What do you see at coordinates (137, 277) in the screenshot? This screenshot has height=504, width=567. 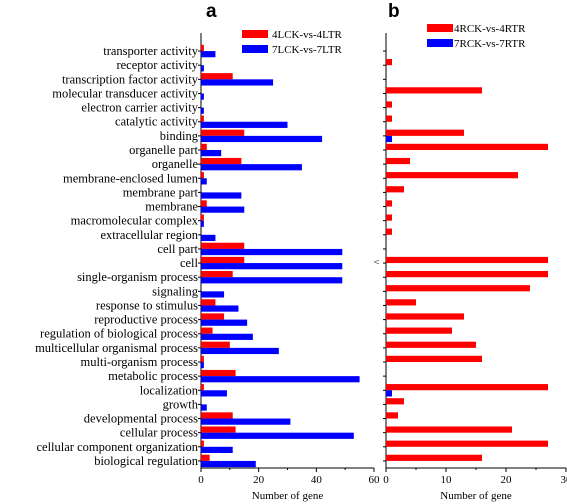 I see `category-label: single-organism process` at bounding box center [137, 277].